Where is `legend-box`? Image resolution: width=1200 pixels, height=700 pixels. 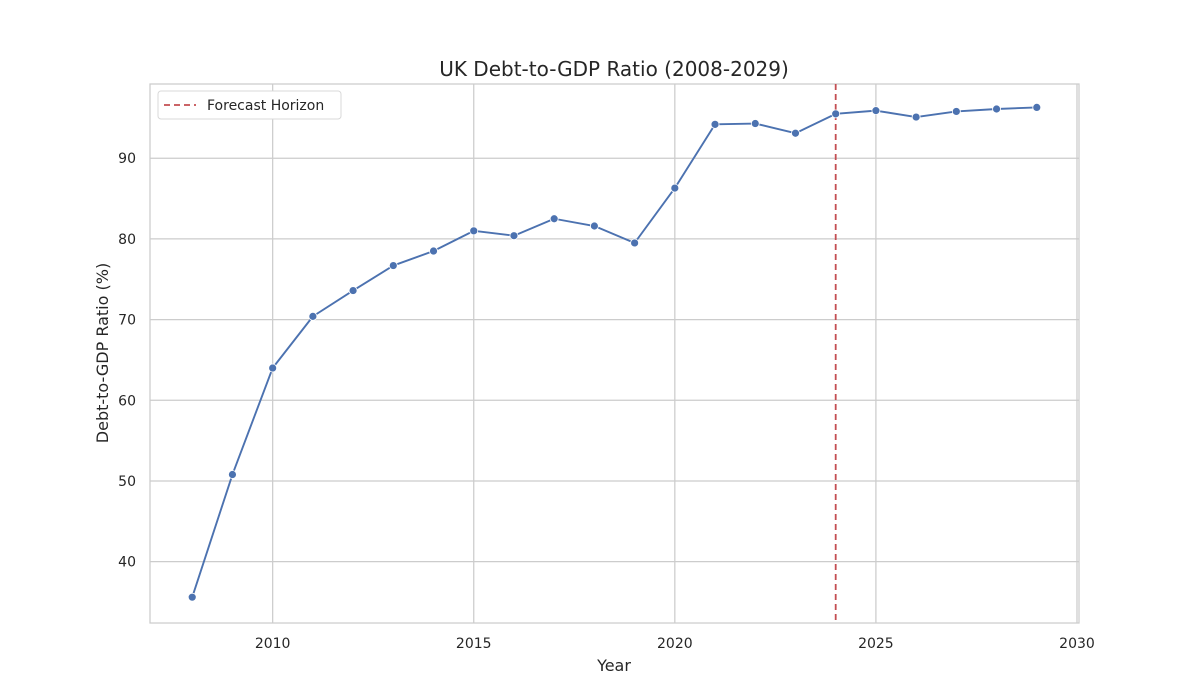 legend-box is located at coordinates (249, 105).